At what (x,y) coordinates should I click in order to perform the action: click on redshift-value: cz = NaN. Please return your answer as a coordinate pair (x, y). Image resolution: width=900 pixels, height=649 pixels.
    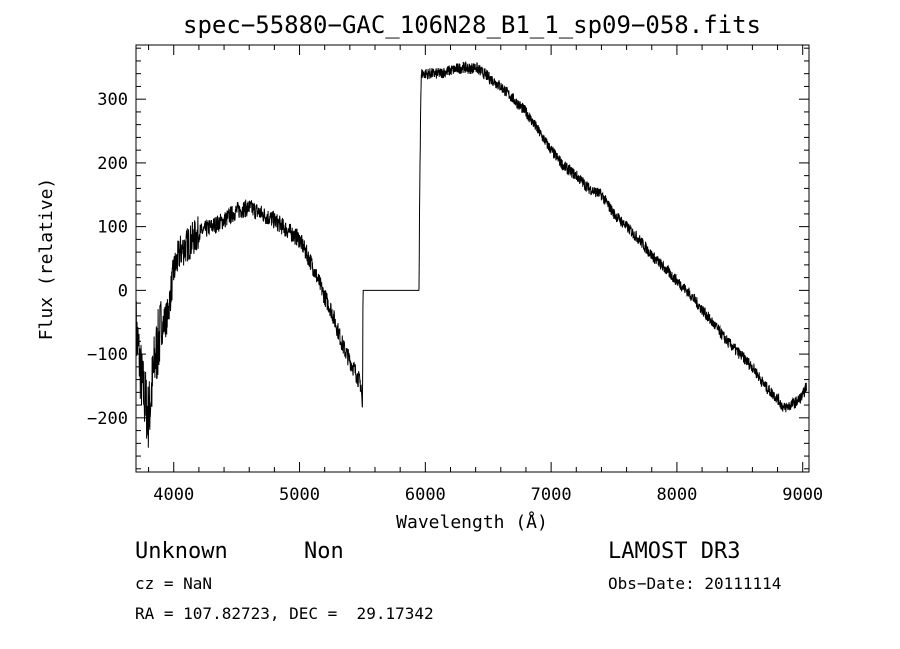
    Looking at the image, I should click on (174, 583).